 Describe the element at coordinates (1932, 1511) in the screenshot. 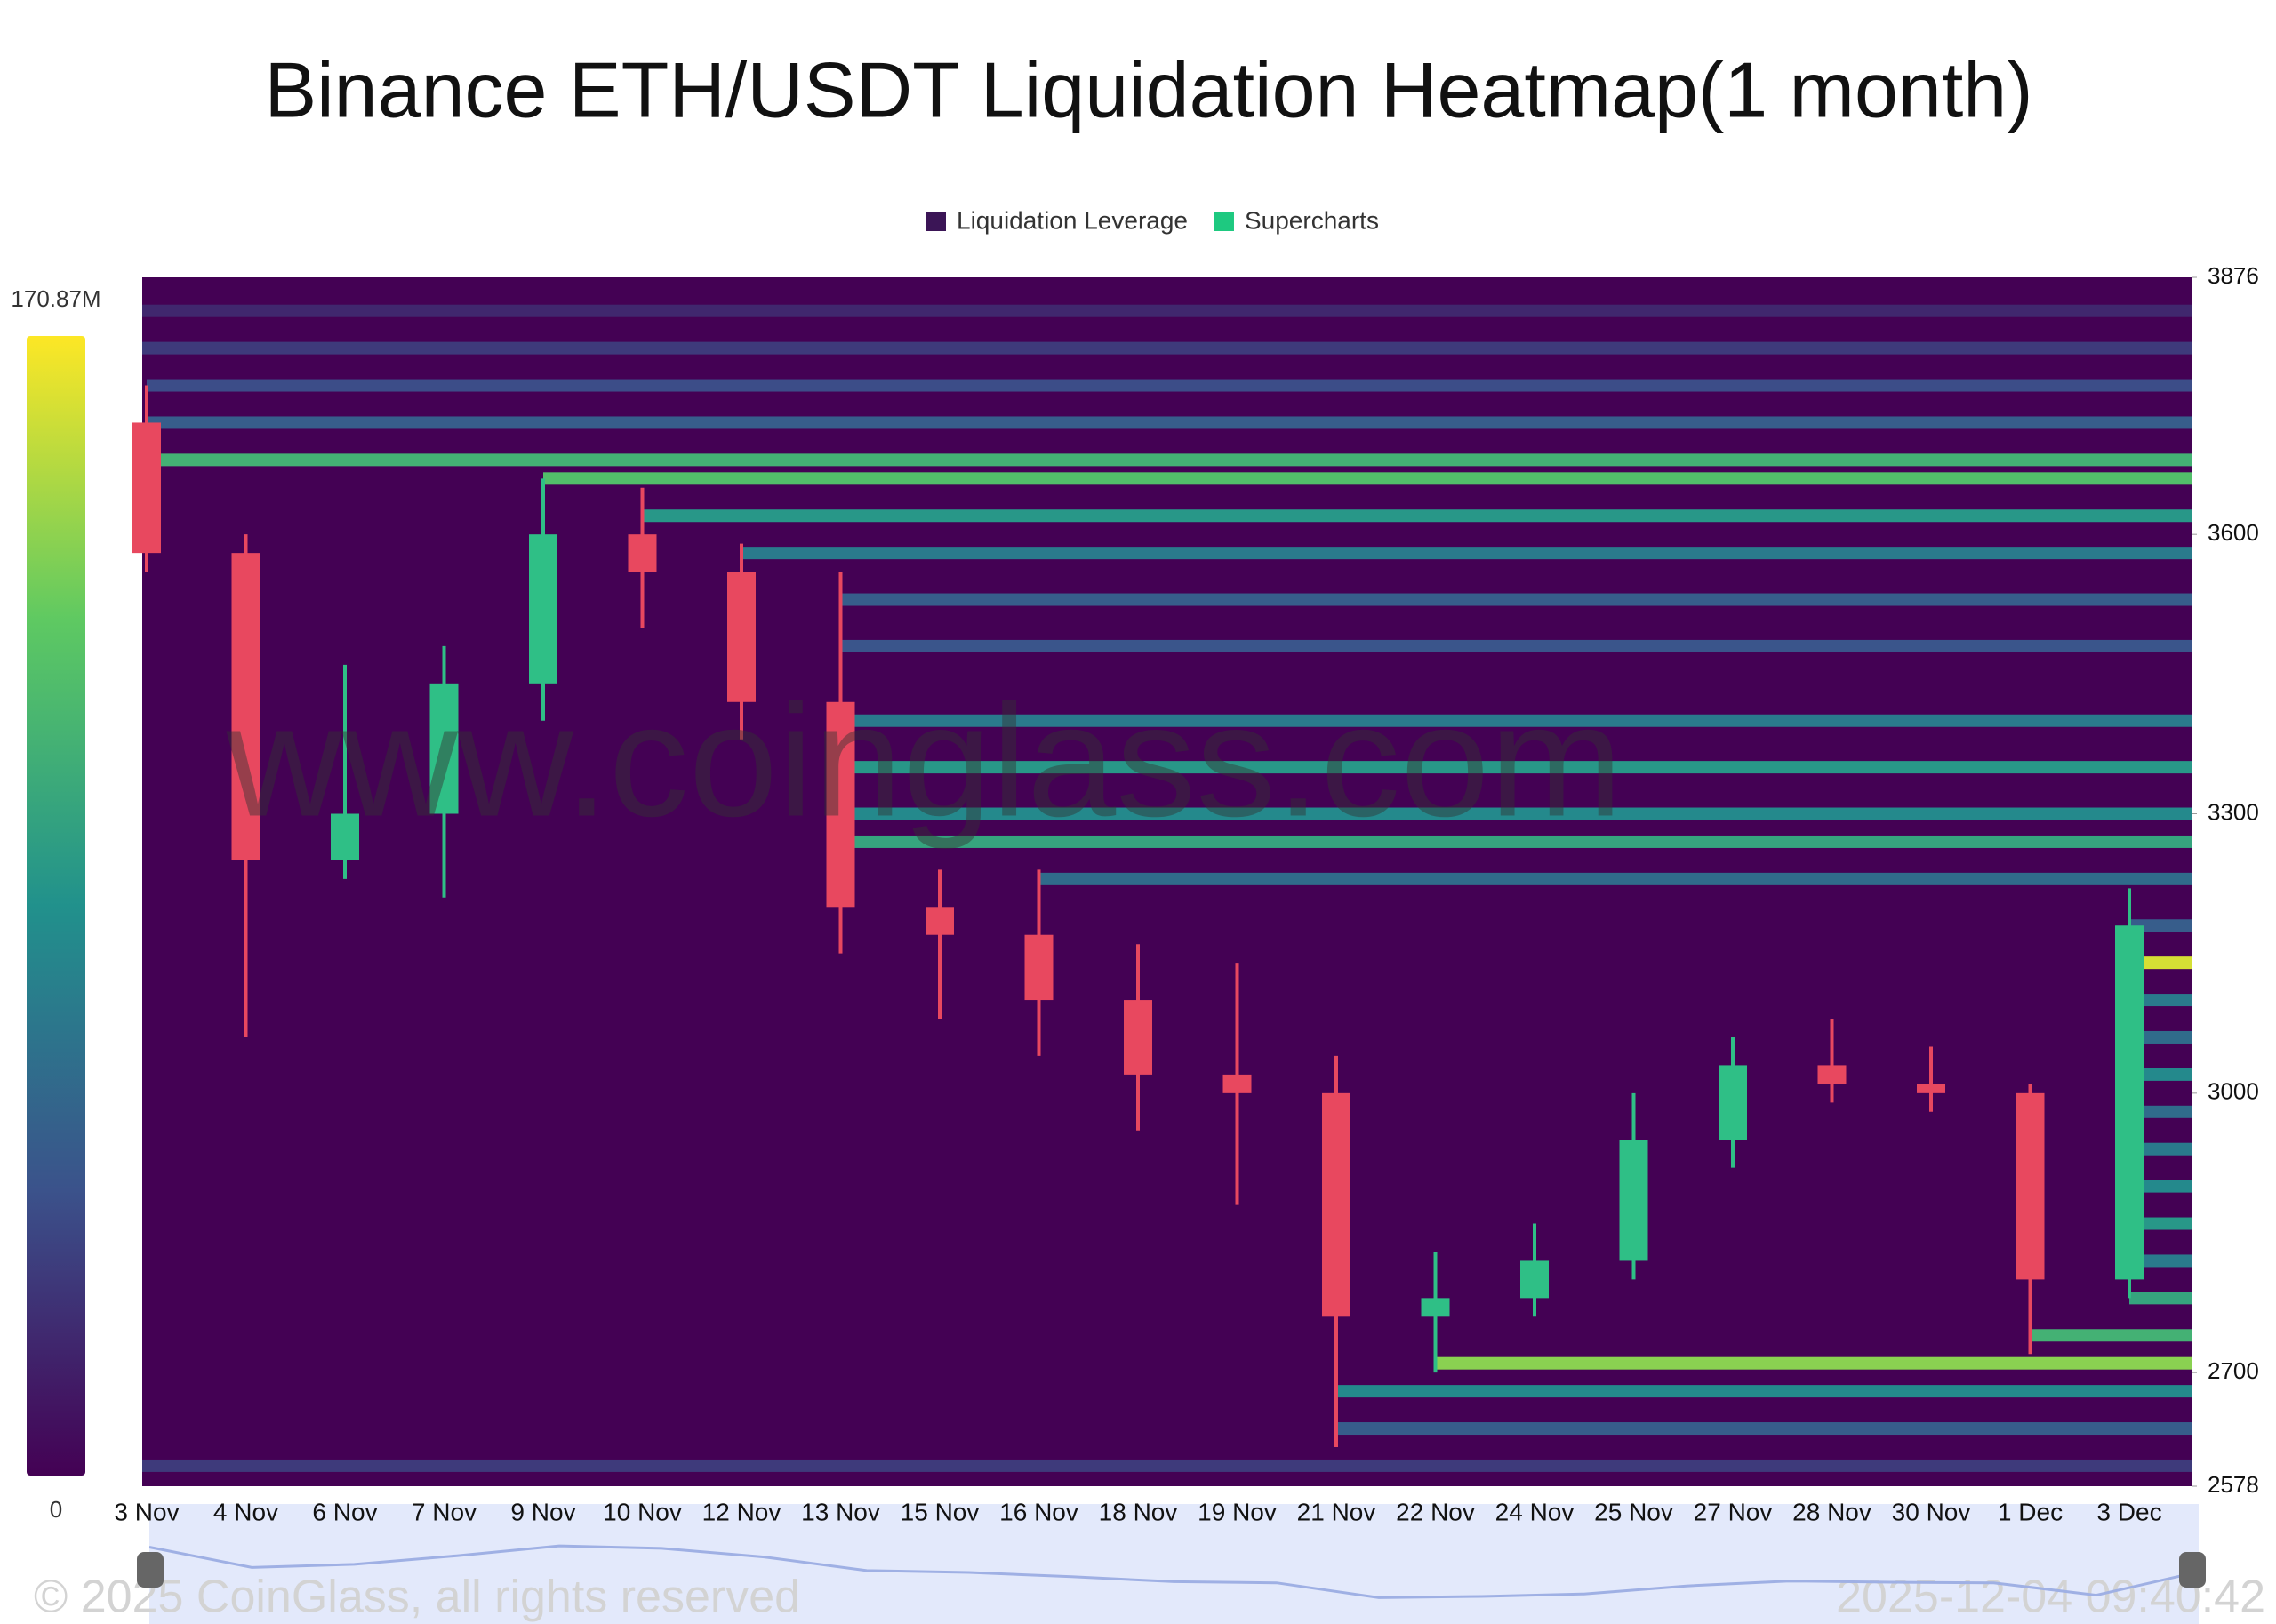

I see `x-tick-label: 30 Nov` at that location.